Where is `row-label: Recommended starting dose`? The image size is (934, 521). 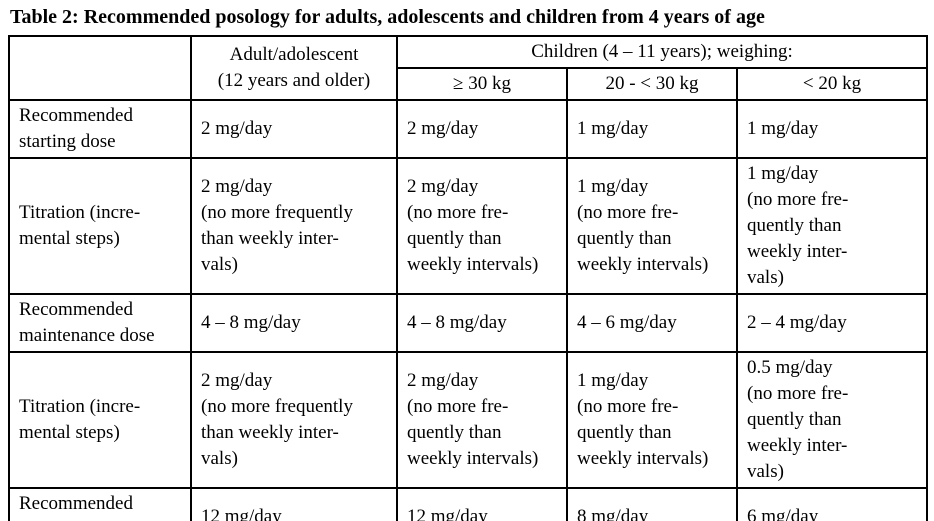 row-label: Recommended starting dose is located at coordinates (100, 129).